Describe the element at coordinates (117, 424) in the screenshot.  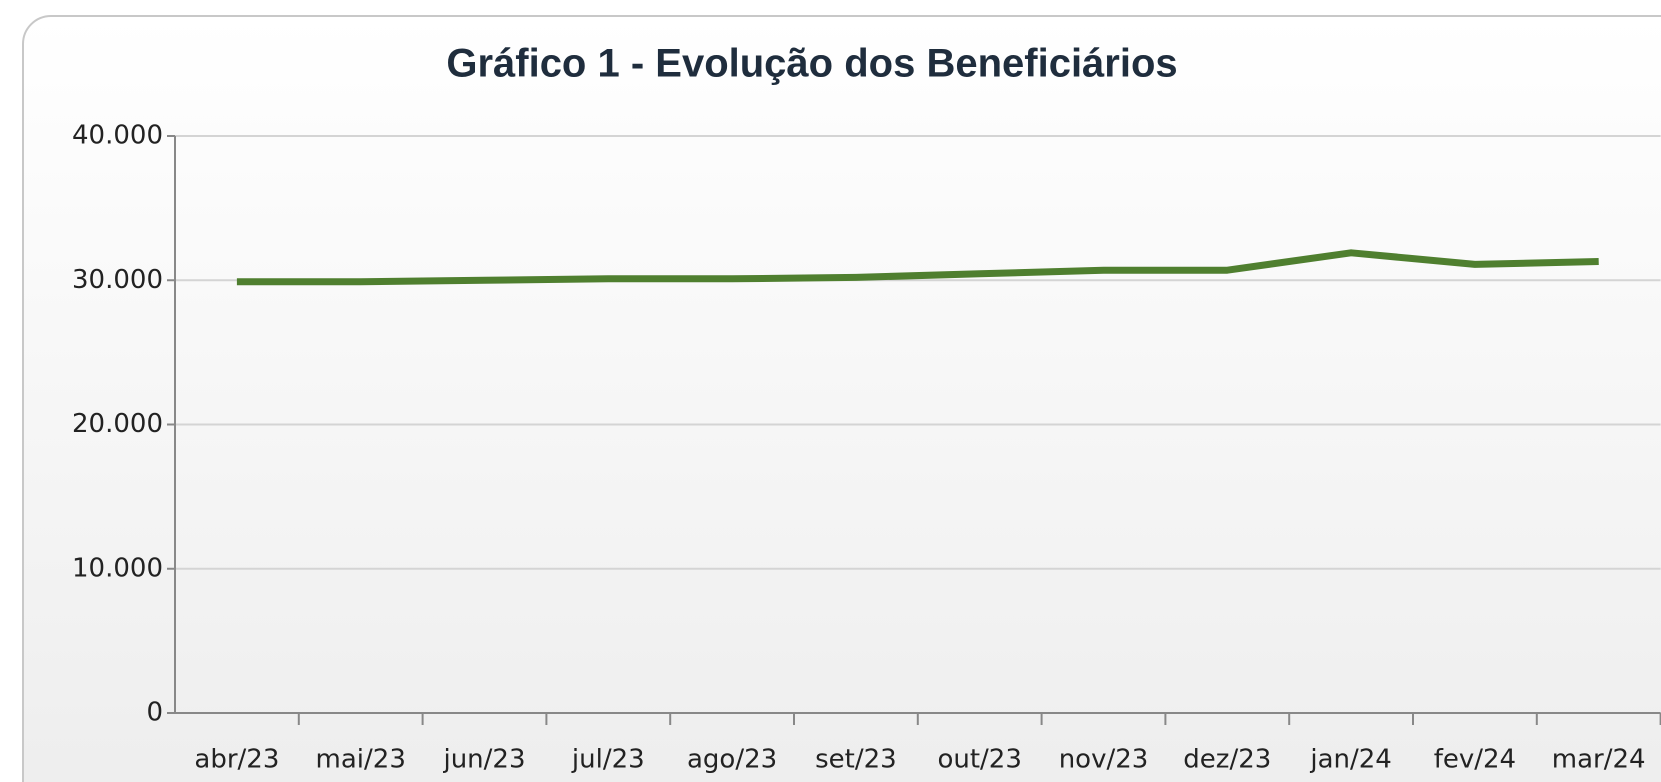
I see `y-tick-label: 20.000` at that location.